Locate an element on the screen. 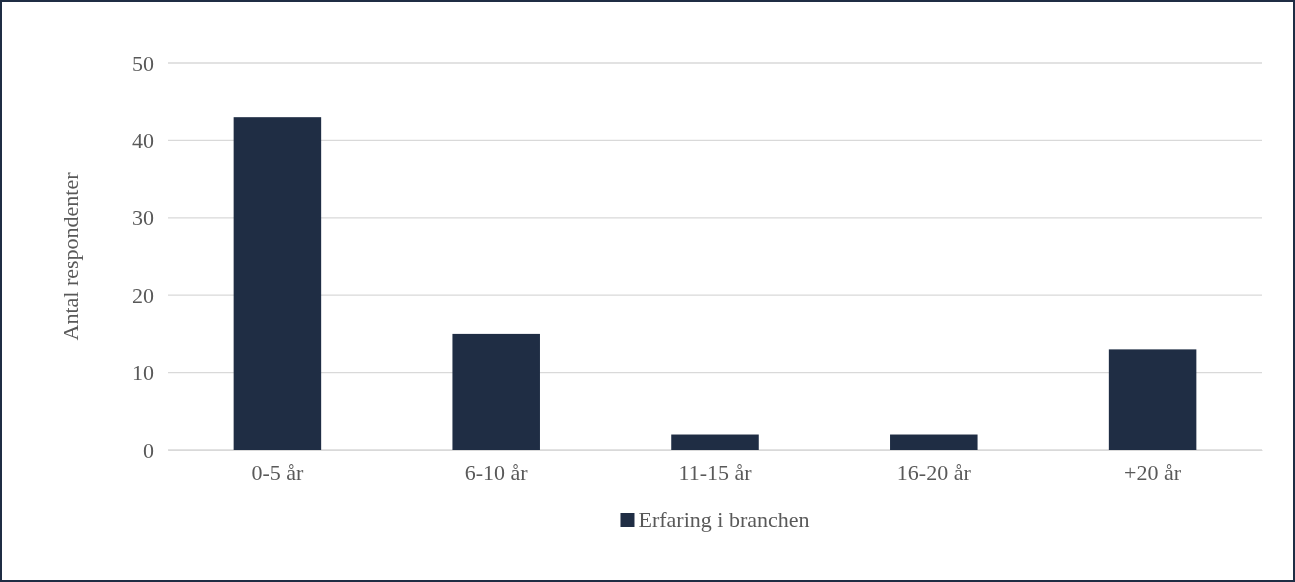 This screenshot has height=582, width=1295. x-tick-label: 16-20 år is located at coordinates (934, 472).